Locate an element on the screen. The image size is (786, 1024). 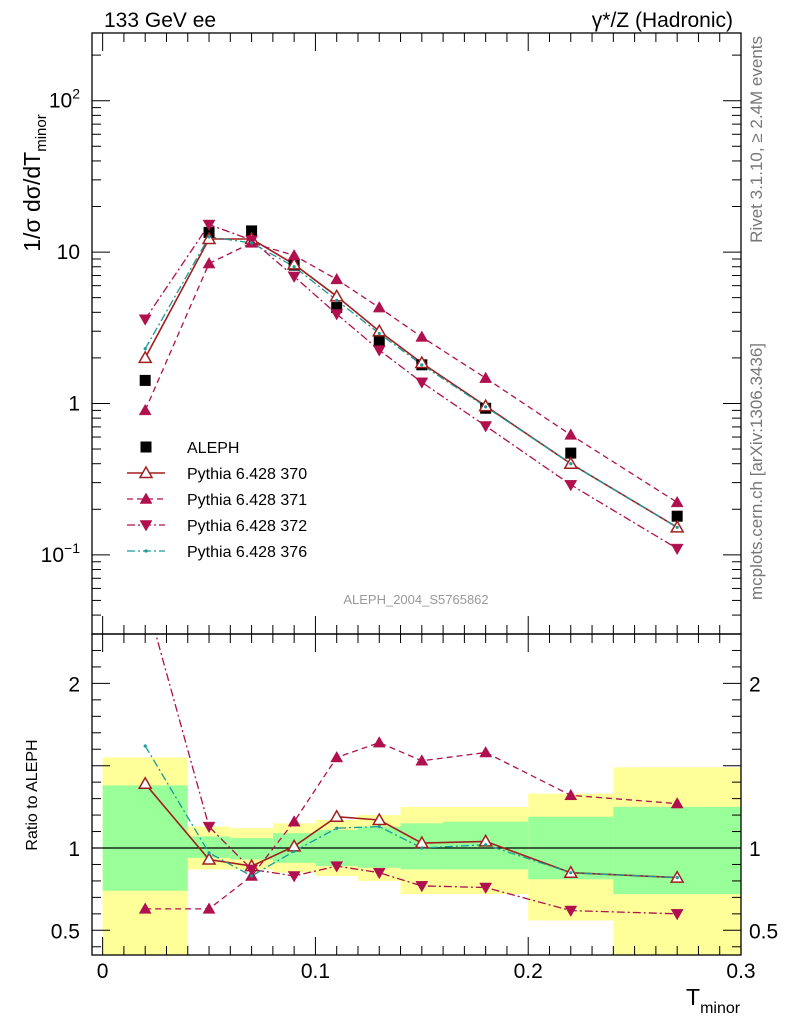
main-y-tick-label-base: 1 is located at coordinates (74, 403).